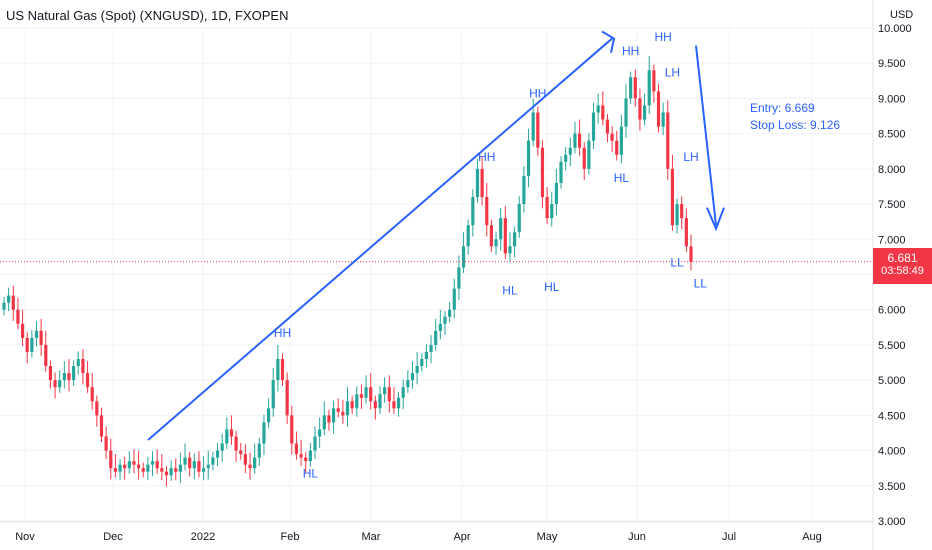  What do you see at coordinates (902, 271) in the screenshot?
I see `countdown-value: 03:58:49` at bounding box center [902, 271].